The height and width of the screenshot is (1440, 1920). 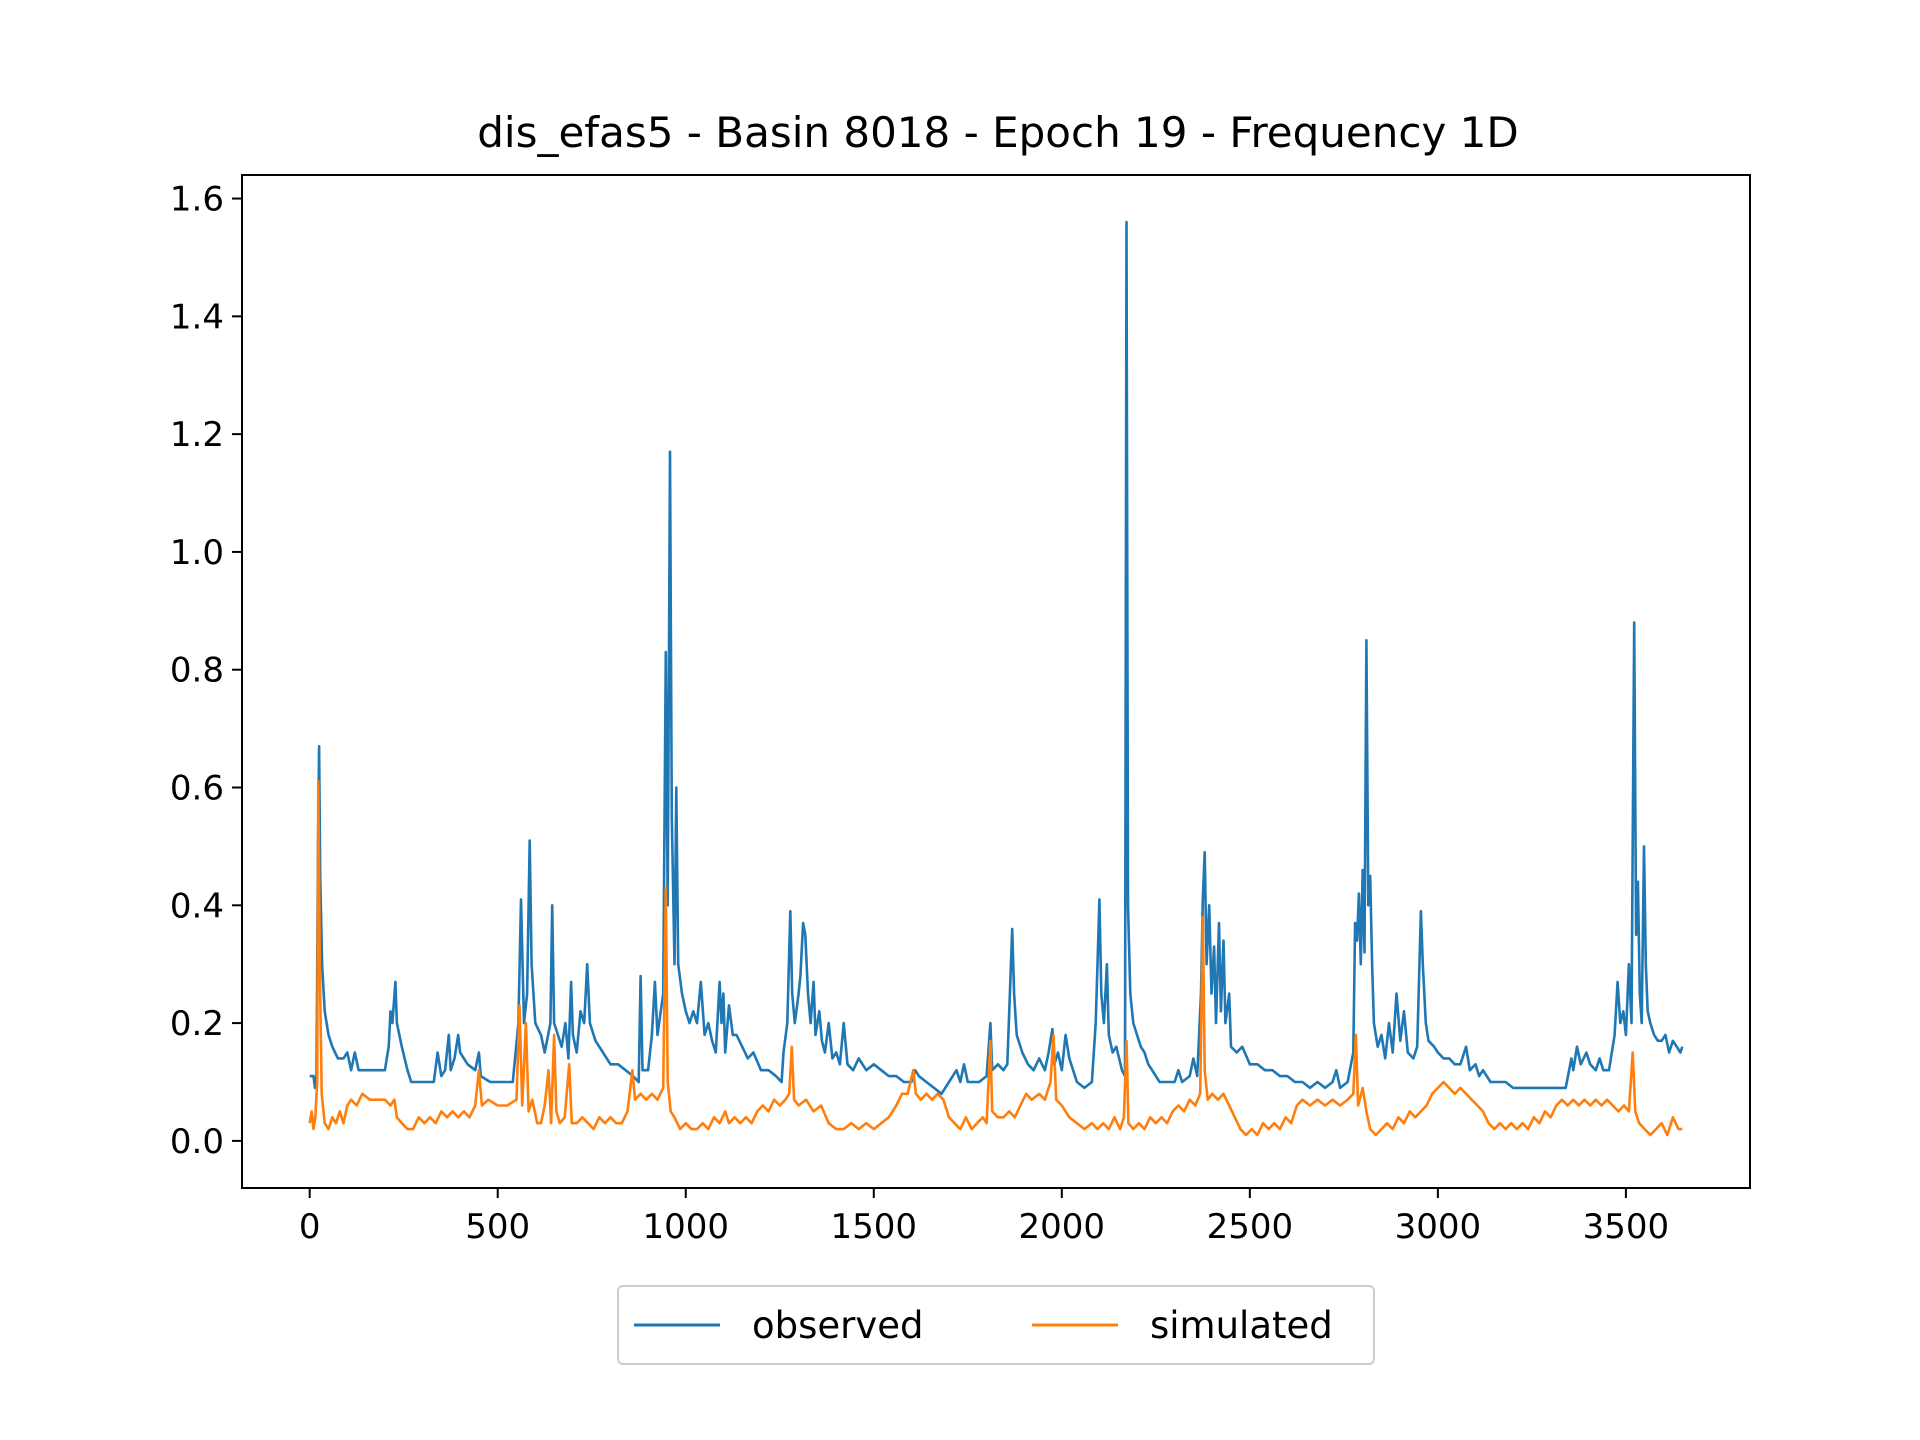 I want to click on y-tick-label: 1.2, so click(x=197, y=435).